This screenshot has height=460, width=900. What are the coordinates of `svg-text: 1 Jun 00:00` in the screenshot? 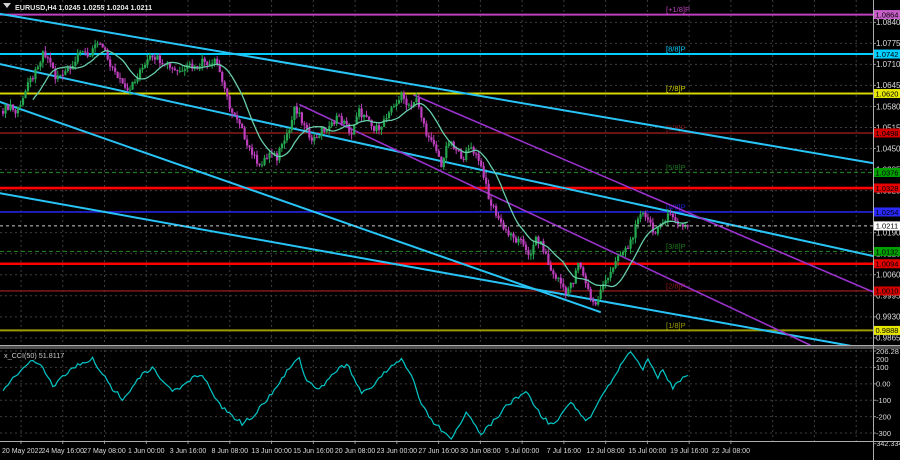 It's located at (146, 451).